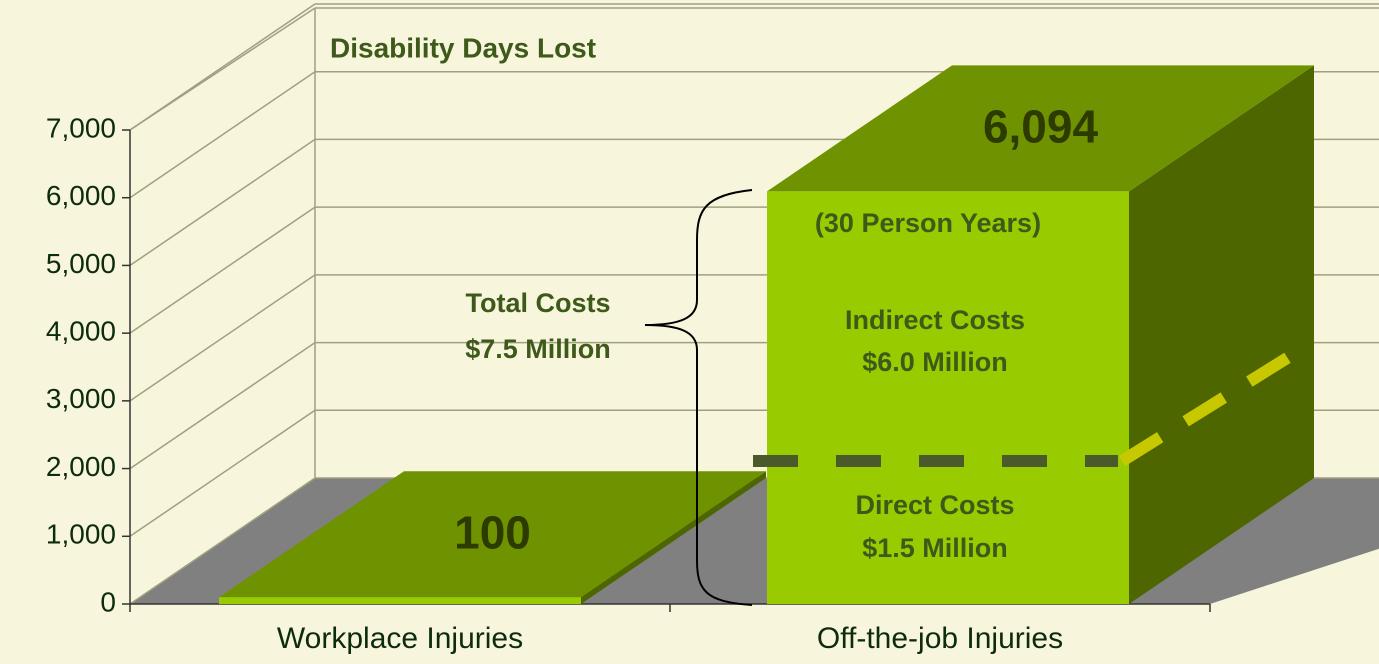  What do you see at coordinates (400, 638) in the screenshot?
I see `x-tick-label: Workplace Injuries` at bounding box center [400, 638].